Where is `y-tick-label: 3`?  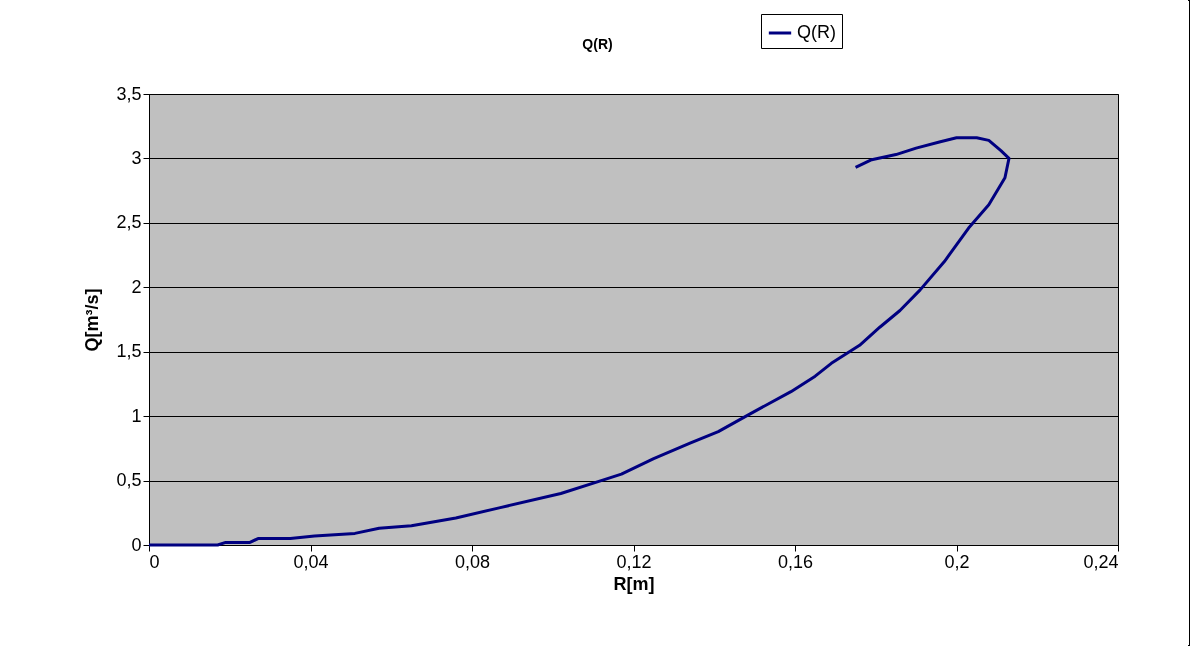
y-tick-label: 3 is located at coordinates (136, 157).